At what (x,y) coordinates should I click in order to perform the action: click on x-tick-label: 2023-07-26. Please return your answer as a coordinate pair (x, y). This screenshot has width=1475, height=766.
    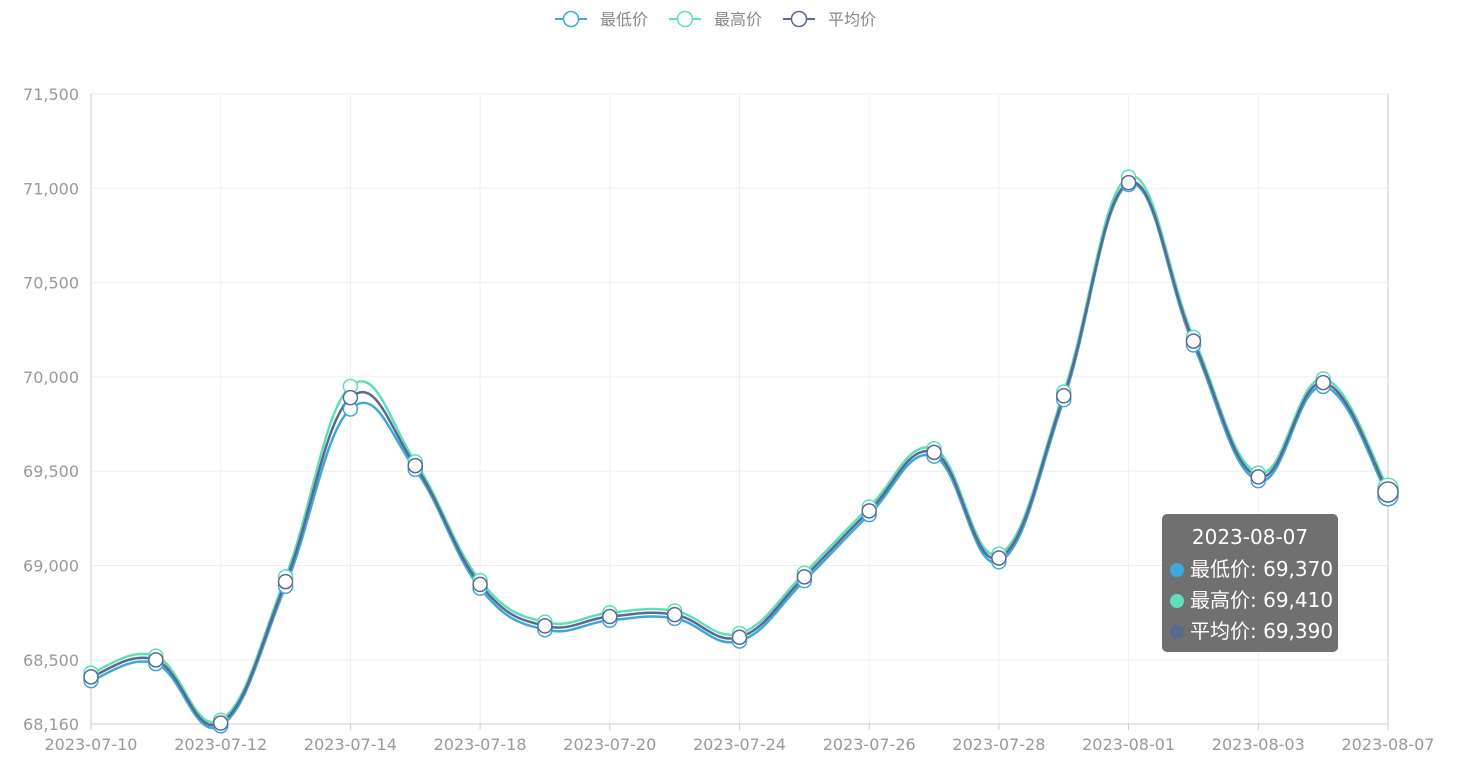
    Looking at the image, I should click on (869, 744).